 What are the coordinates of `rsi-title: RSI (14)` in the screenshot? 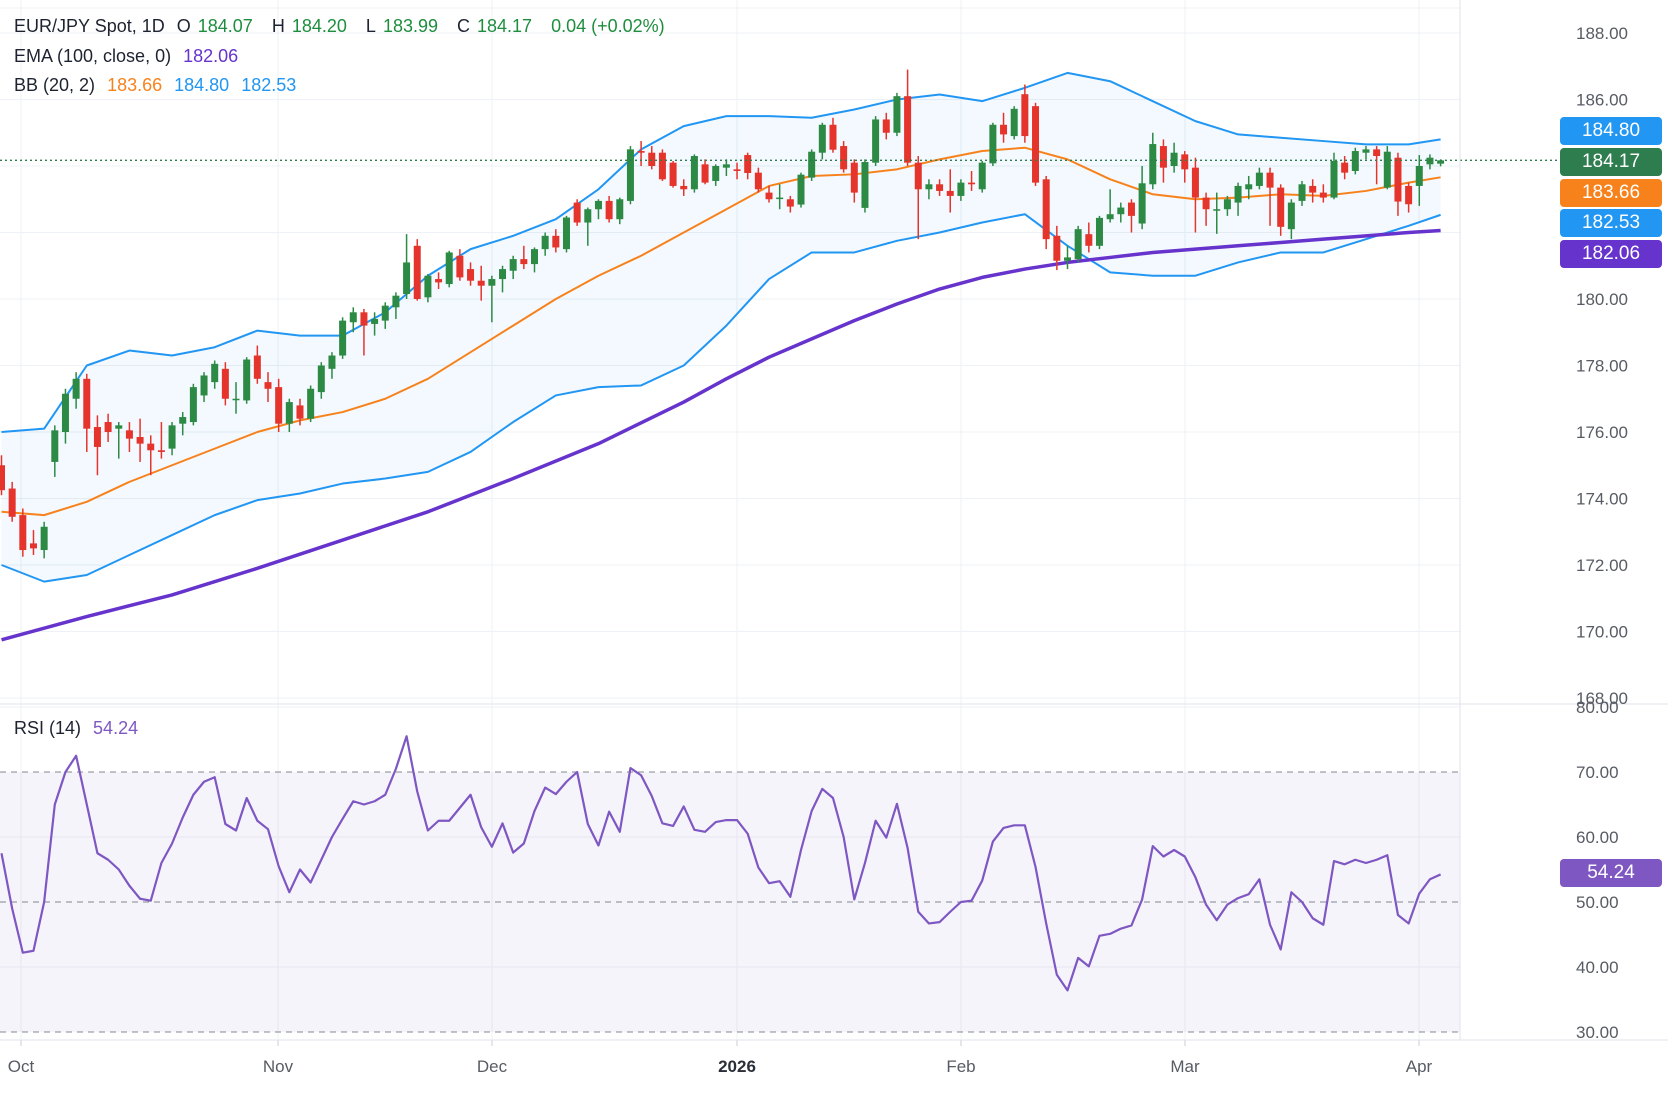 It's located at (48, 728).